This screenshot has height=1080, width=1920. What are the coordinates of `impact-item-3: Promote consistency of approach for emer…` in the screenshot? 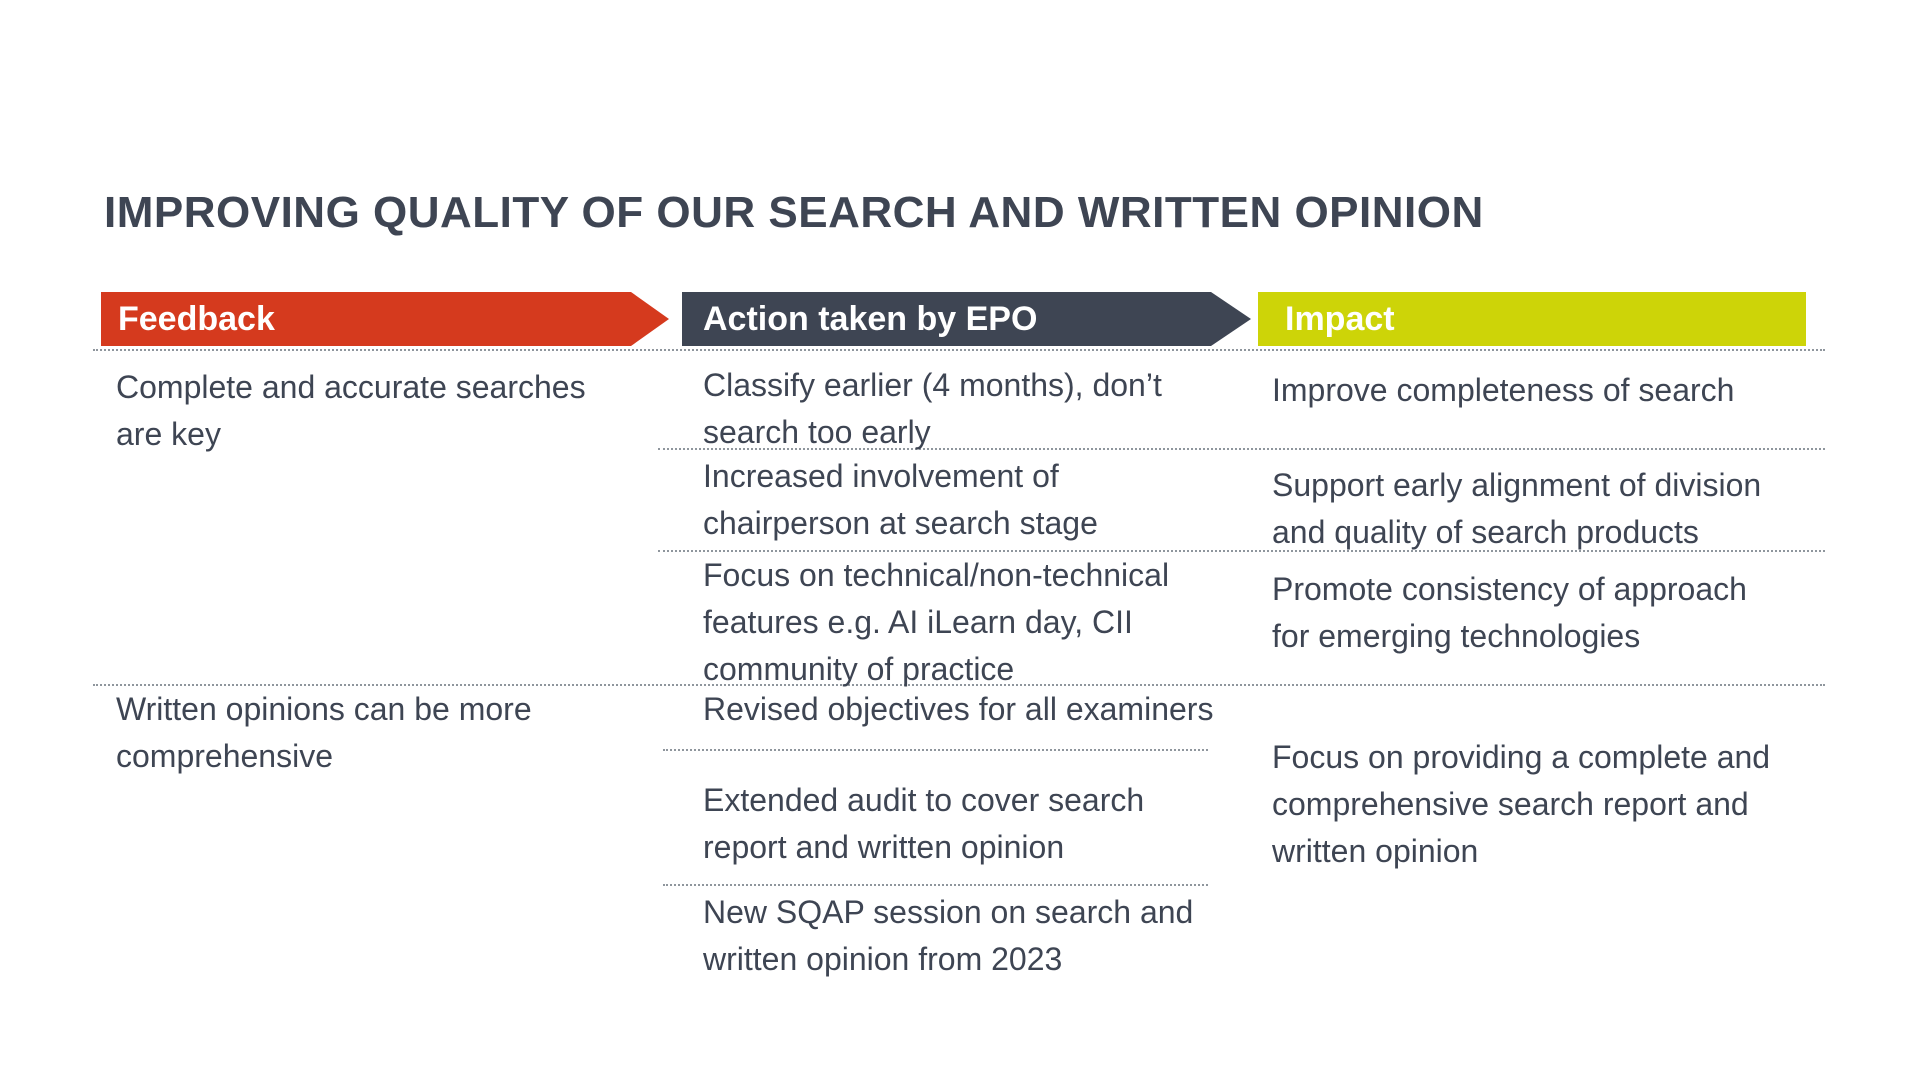 It's located at (1509, 612).